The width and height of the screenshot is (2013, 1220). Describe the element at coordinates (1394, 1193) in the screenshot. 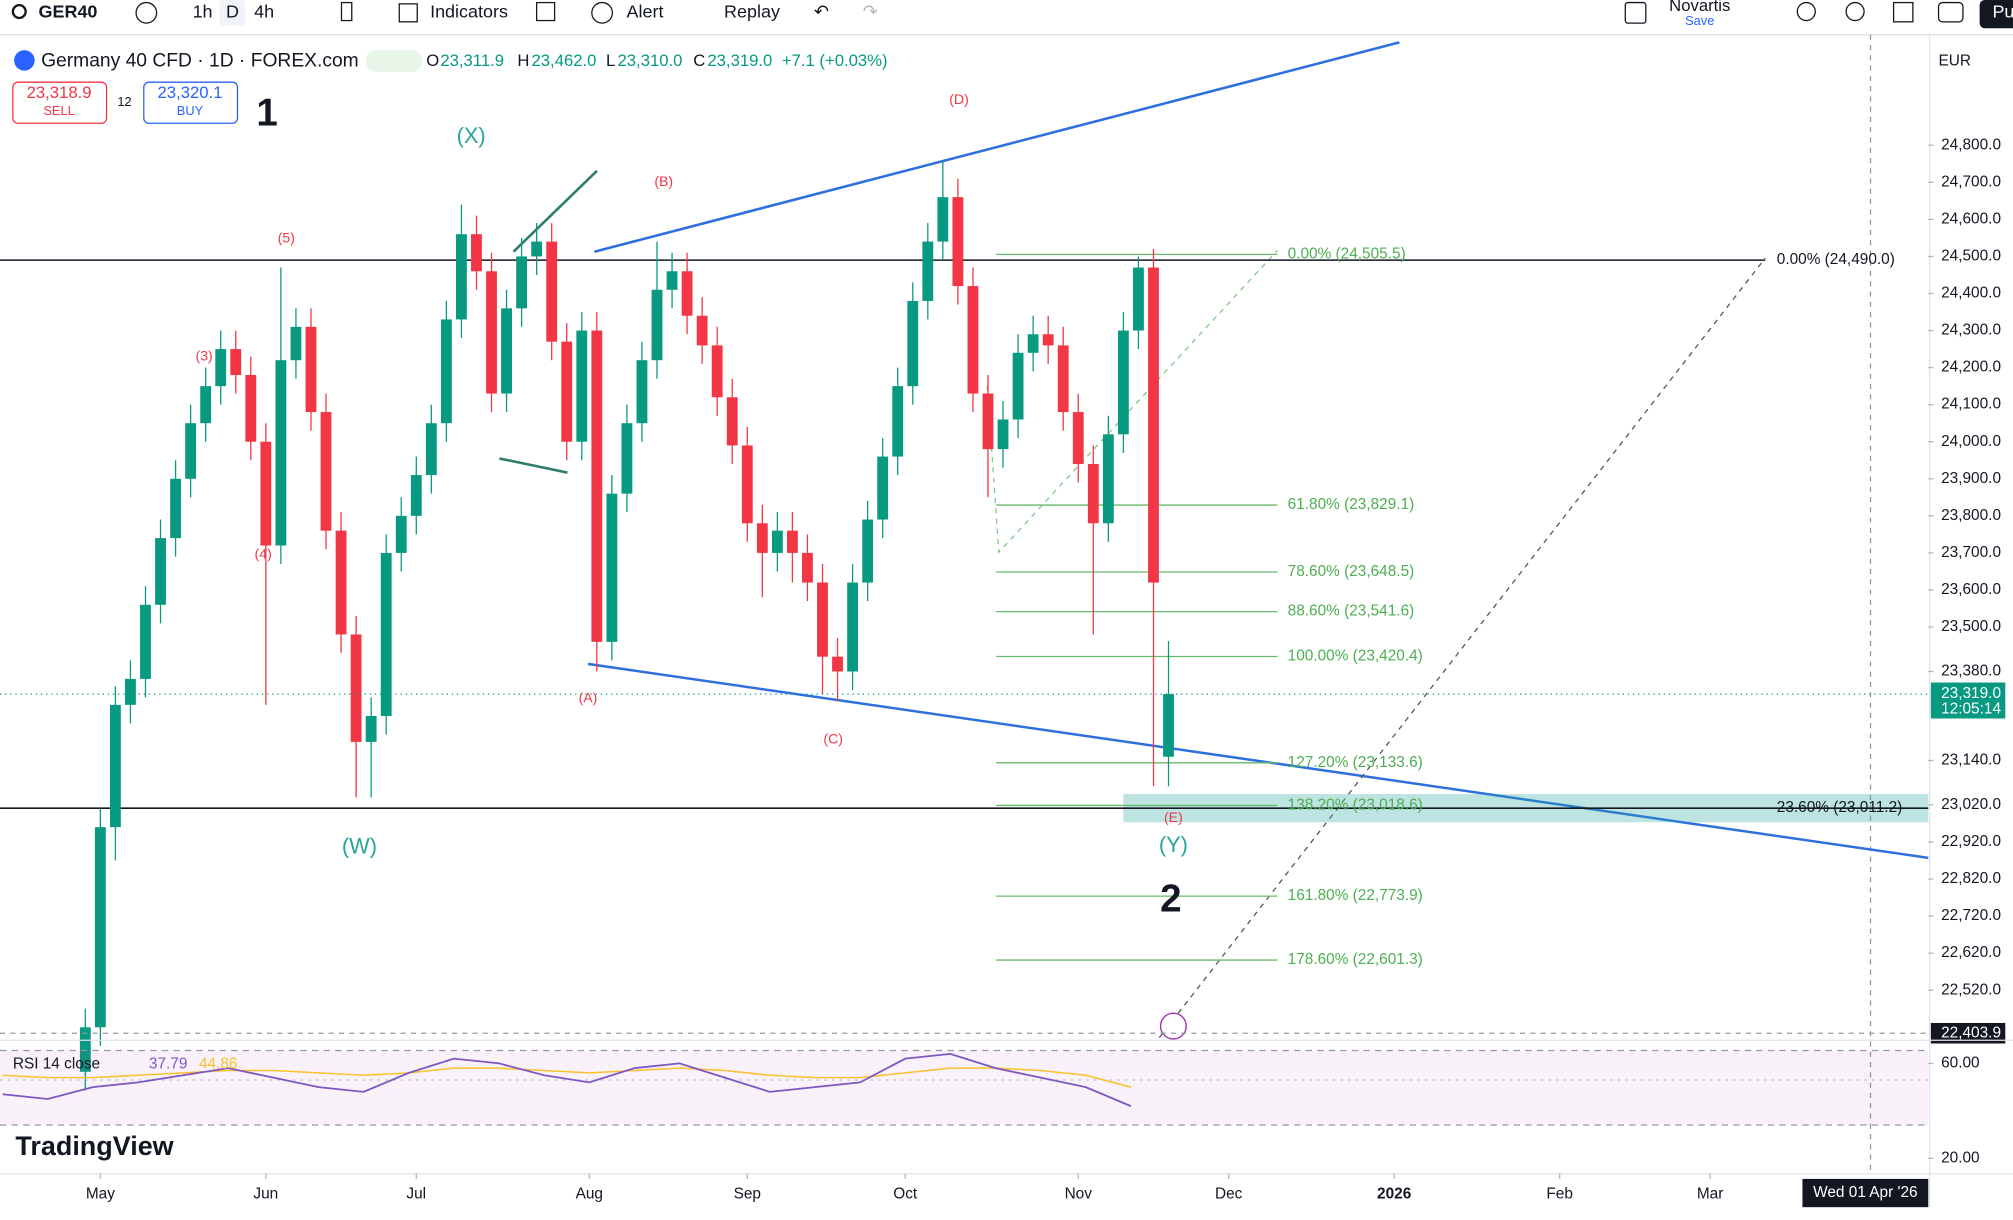

I see `x-tick-label: 2026` at that location.